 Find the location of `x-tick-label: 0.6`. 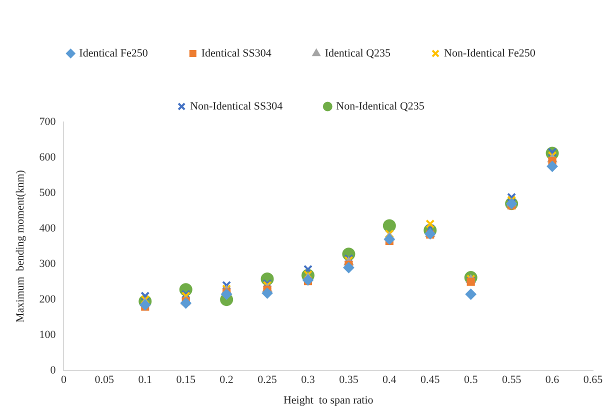

x-tick-label: 0.6 is located at coordinates (552, 380).